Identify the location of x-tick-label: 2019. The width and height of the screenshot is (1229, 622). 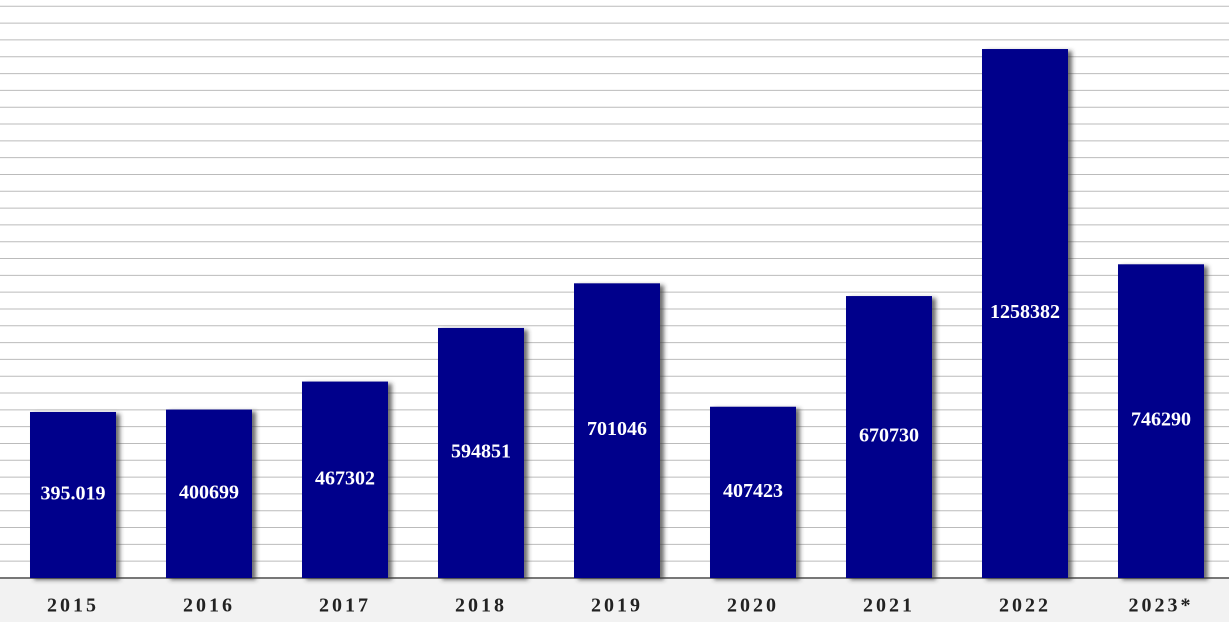
(617, 606).